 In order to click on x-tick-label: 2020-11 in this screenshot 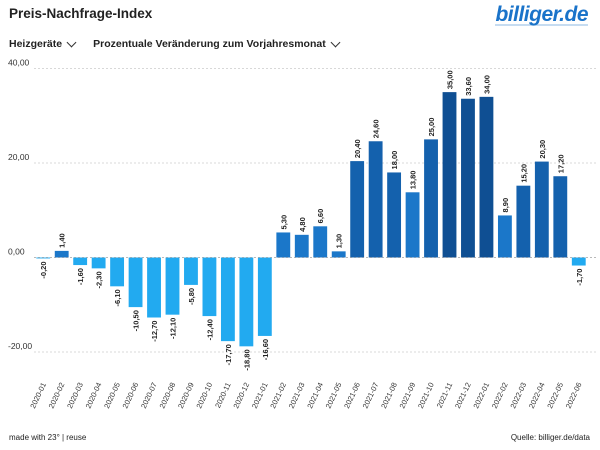, I will do `click(223, 395)`.